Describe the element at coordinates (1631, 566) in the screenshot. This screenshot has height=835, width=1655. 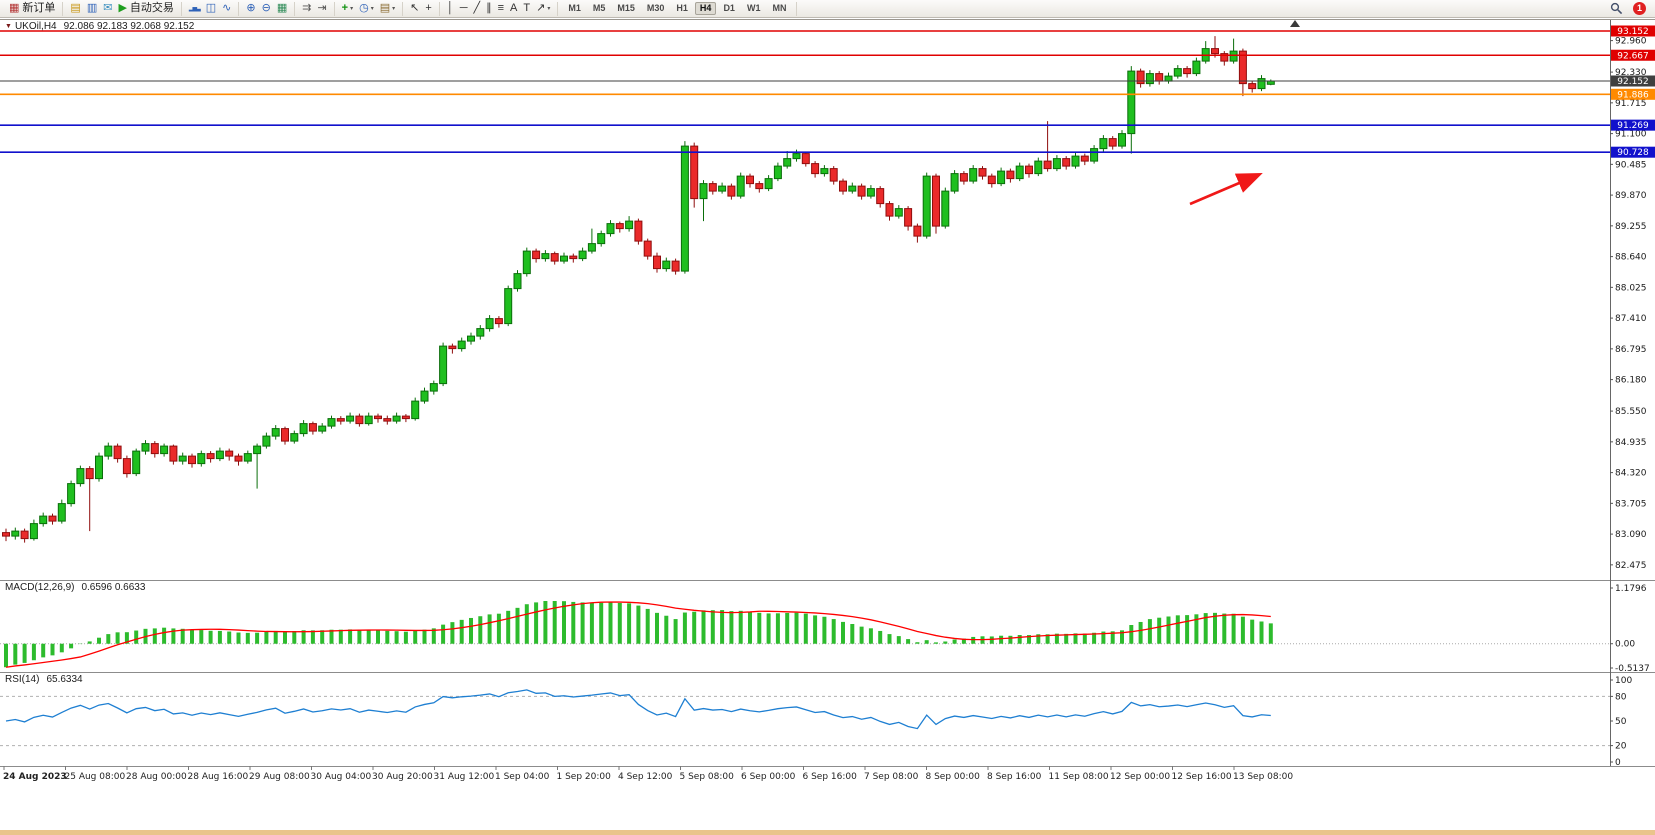
I see `price-tick-label: 82.475` at that location.